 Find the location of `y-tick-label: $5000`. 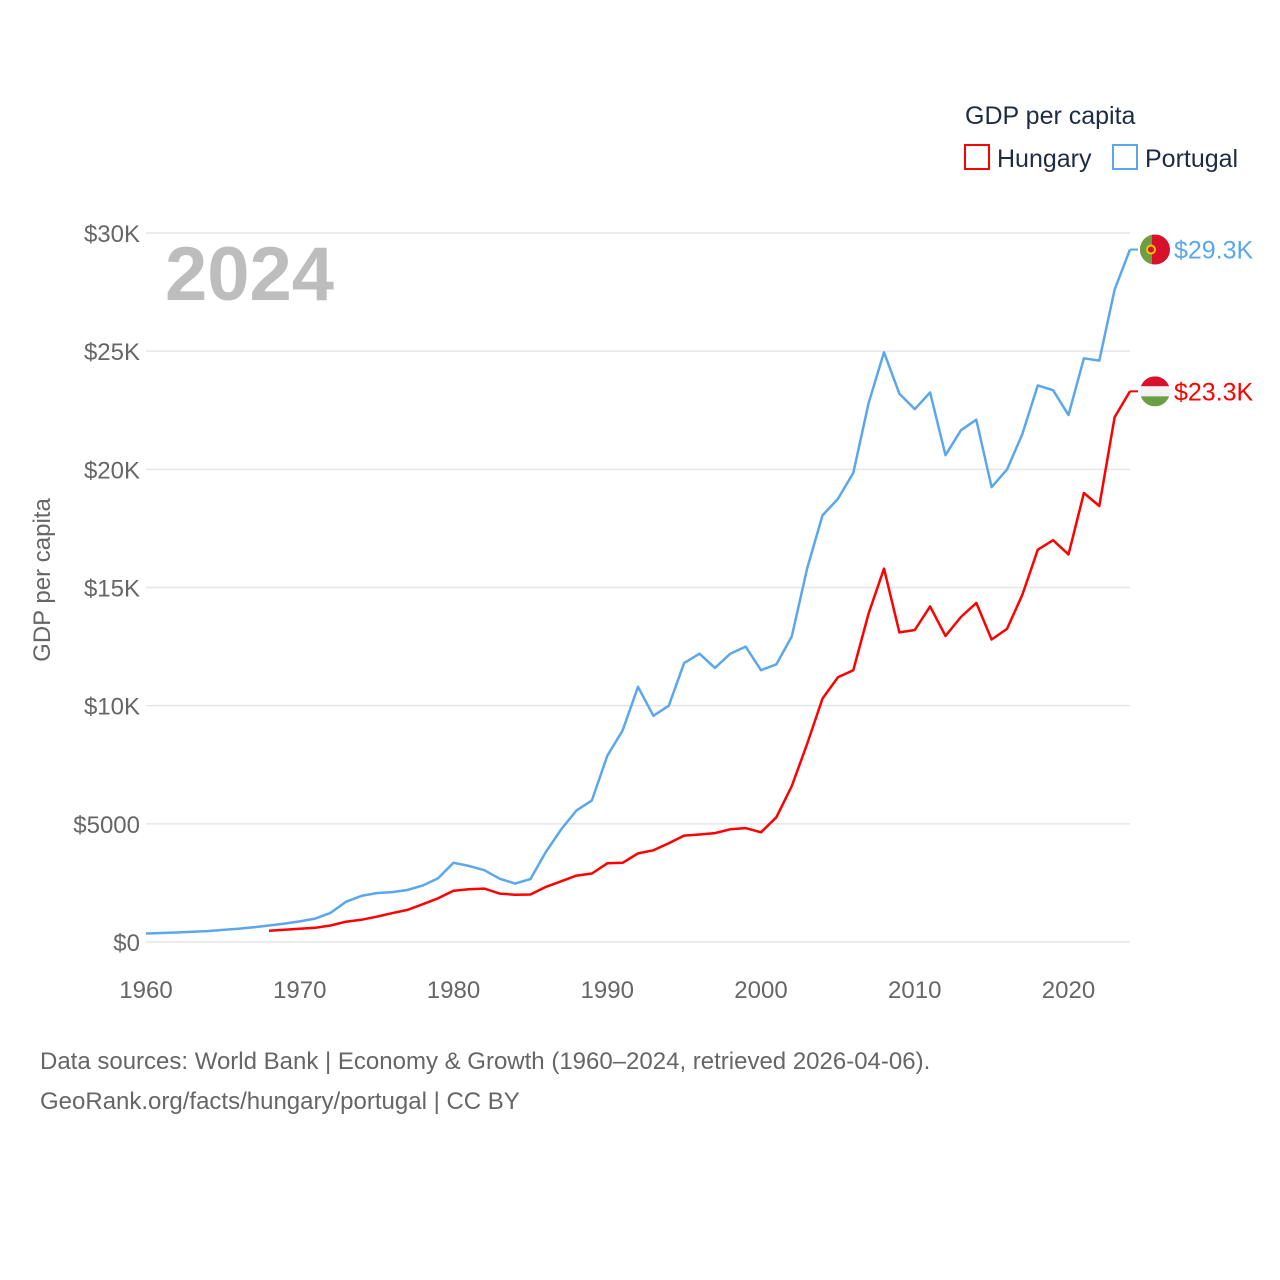

y-tick-label: $5000 is located at coordinates (106, 825).